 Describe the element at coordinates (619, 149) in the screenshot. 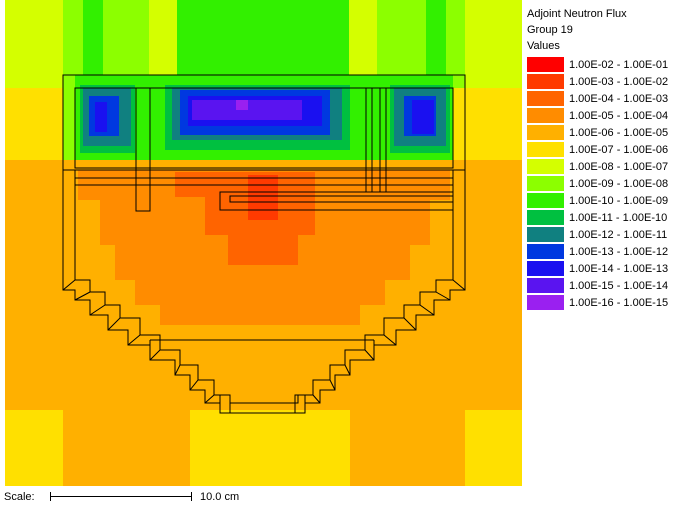

I see `legend-label: 1.00E-07 - 1.00E-06` at that location.